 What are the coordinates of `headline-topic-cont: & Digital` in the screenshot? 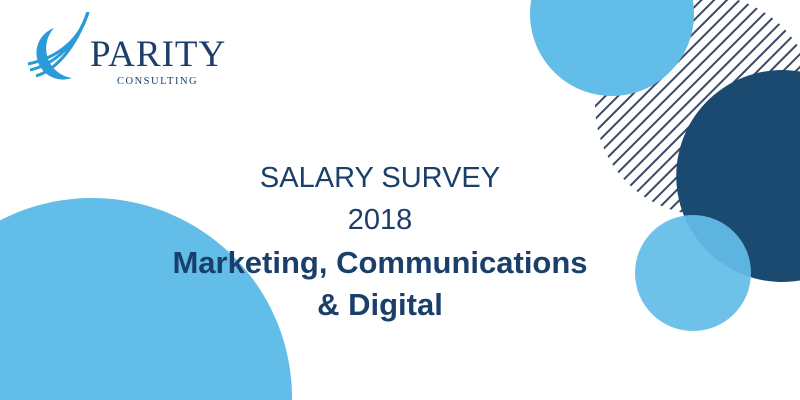 It's located at (380, 304).